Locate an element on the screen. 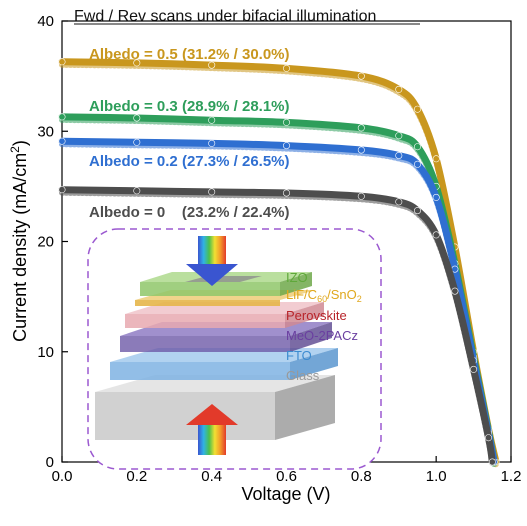  lif-part-b: /SnO is located at coordinates (342, 294).